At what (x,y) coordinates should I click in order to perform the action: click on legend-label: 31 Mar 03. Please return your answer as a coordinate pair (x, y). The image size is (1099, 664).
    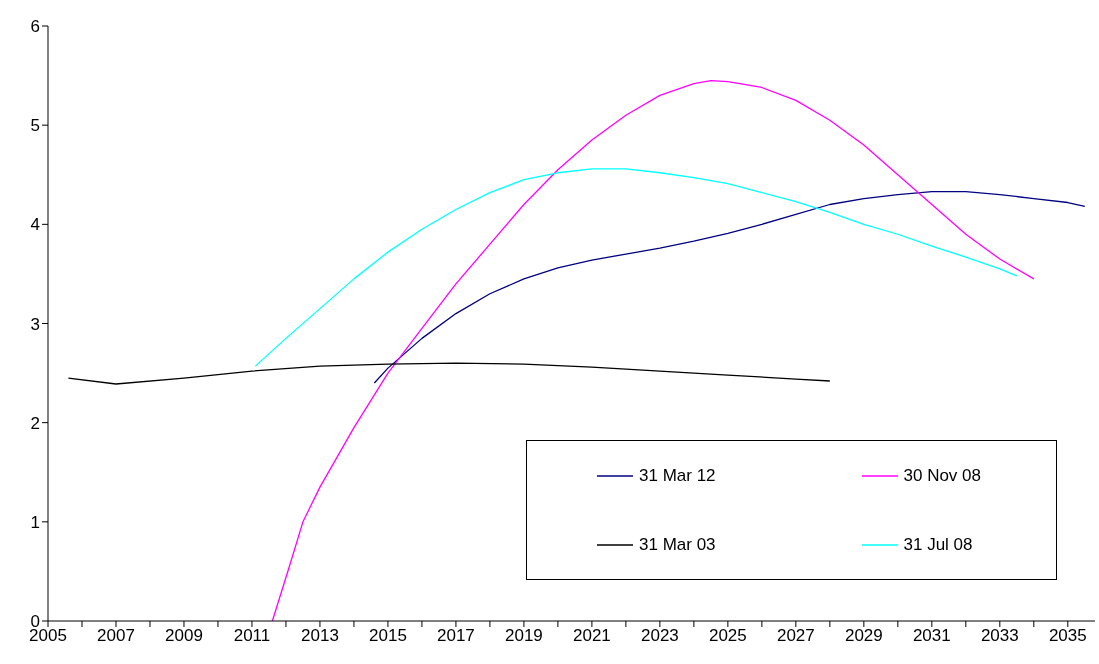
    Looking at the image, I should click on (677, 544).